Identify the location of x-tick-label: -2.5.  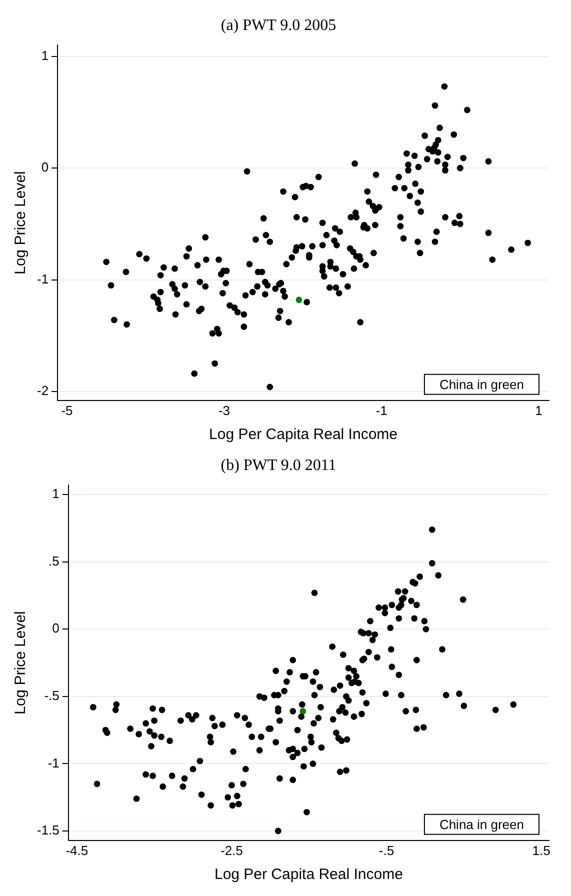
(231, 850).